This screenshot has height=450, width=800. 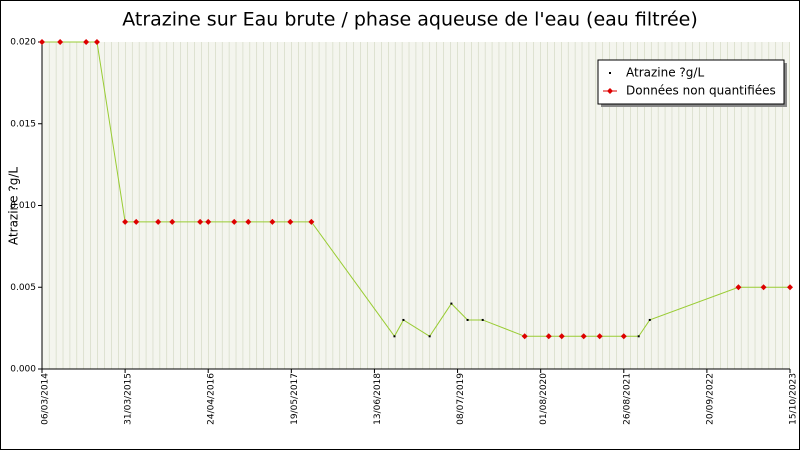 What do you see at coordinates (23, 206) in the screenshot?
I see `y-tick-label: 0.010` at bounding box center [23, 206].